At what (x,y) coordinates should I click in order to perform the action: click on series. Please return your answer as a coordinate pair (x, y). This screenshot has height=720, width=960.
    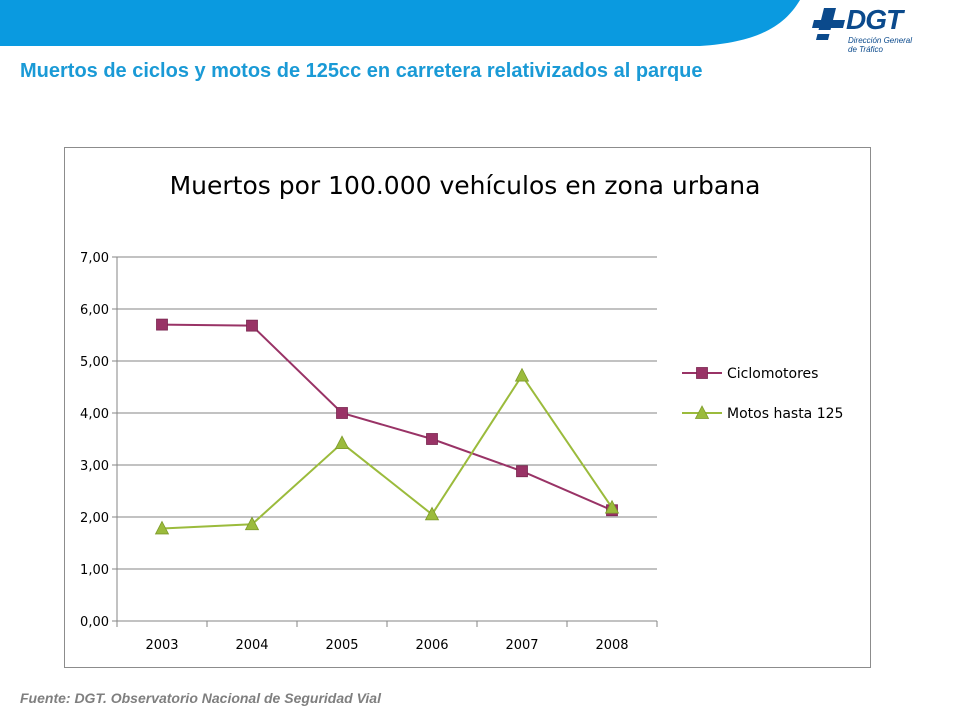
    Looking at the image, I should click on (387, 426).